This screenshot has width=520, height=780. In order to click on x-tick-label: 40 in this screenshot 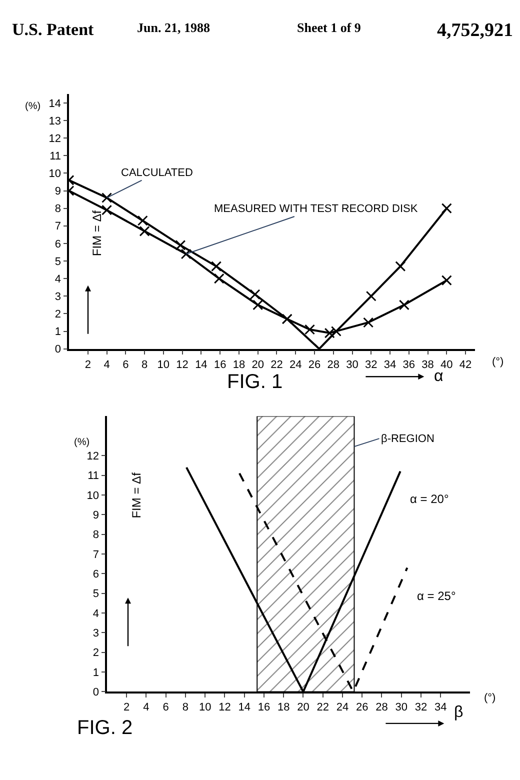, I will do `click(446, 364)`.